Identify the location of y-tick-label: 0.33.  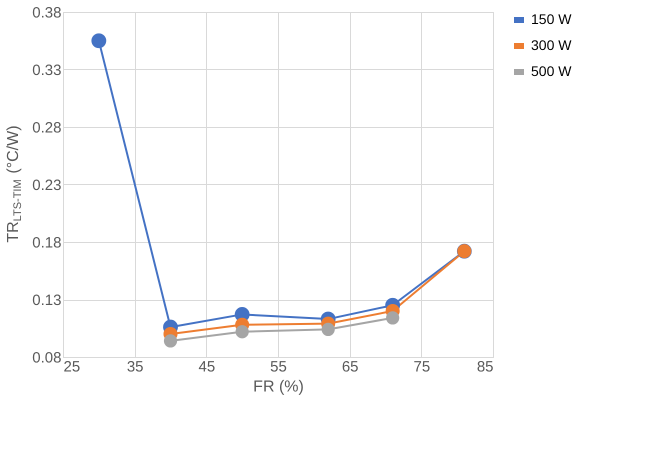
(47, 70).